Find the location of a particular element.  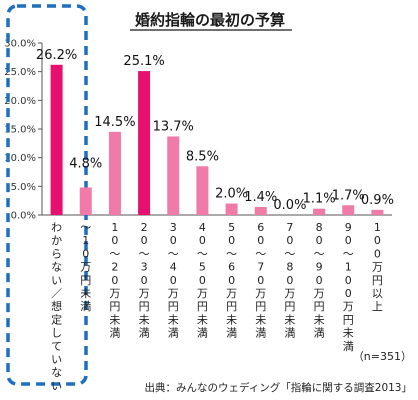

category-label: 3 0 ～ 4 0 万円未満 is located at coordinates (173, 280).